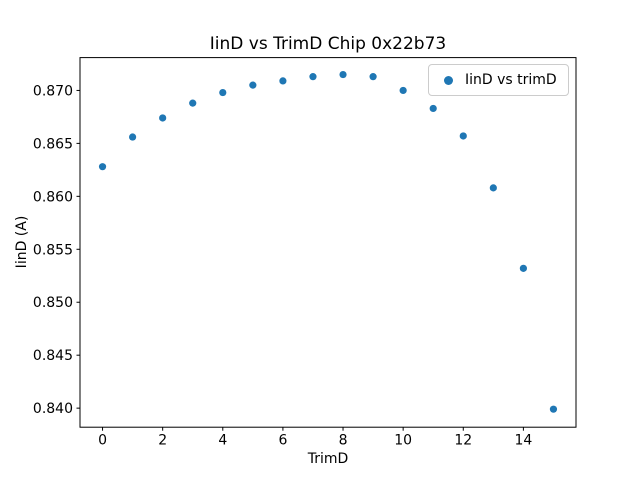 This screenshot has height=480, width=640. What do you see at coordinates (53, 303) in the screenshot?
I see `y-tick-label: 0.850` at bounding box center [53, 303].